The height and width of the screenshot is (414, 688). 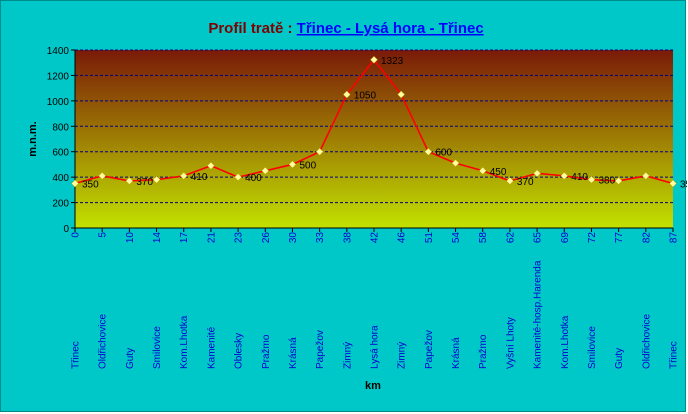 What do you see at coordinates (606, 181) in the screenshot?
I see `data-point-label: 380` at bounding box center [606, 181].